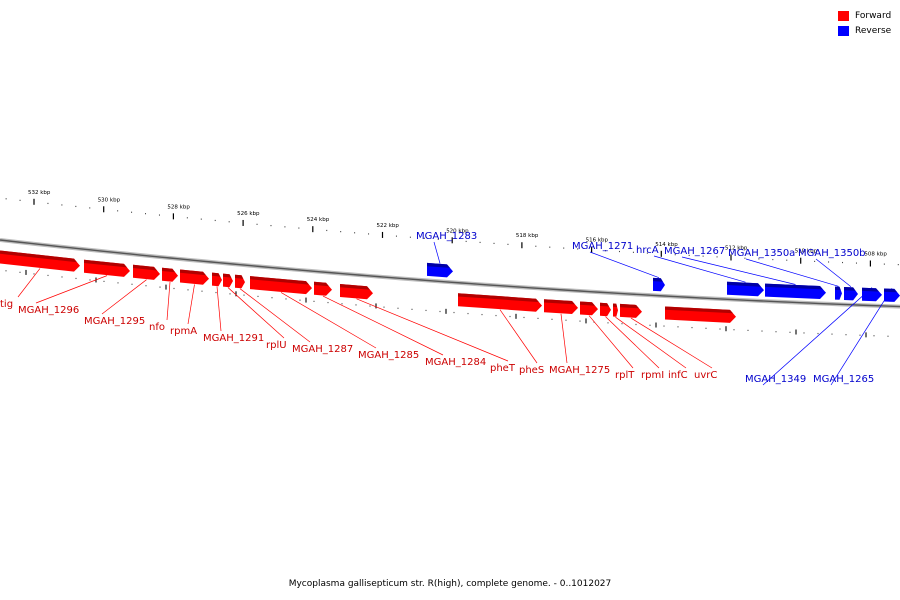  What do you see at coordinates (248, 214) in the screenshot?
I see `tick-label-526: 526 kbp` at bounding box center [248, 214].